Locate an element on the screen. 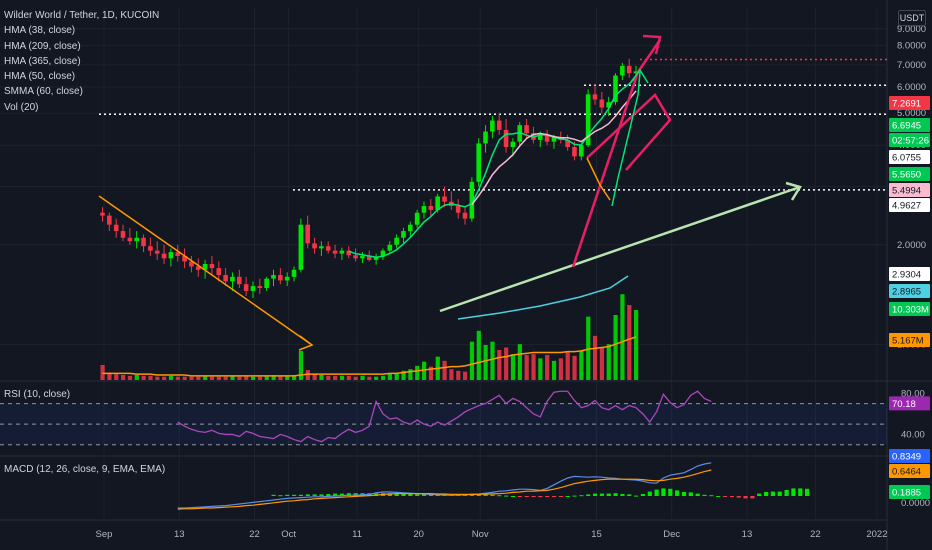  price-tag: 5.5650 is located at coordinates (906, 175).